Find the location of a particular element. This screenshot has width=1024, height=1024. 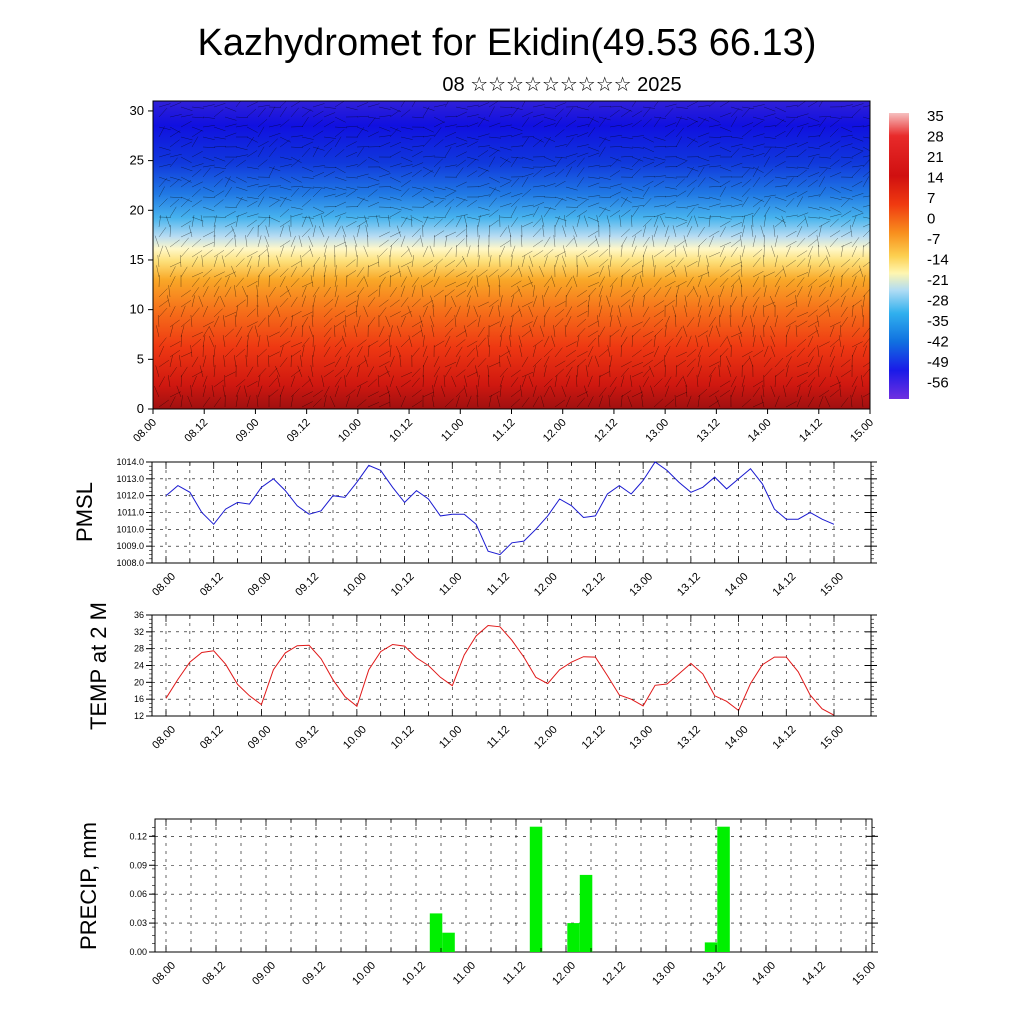

colorbar-label: 28 is located at coordinates (935, 137).